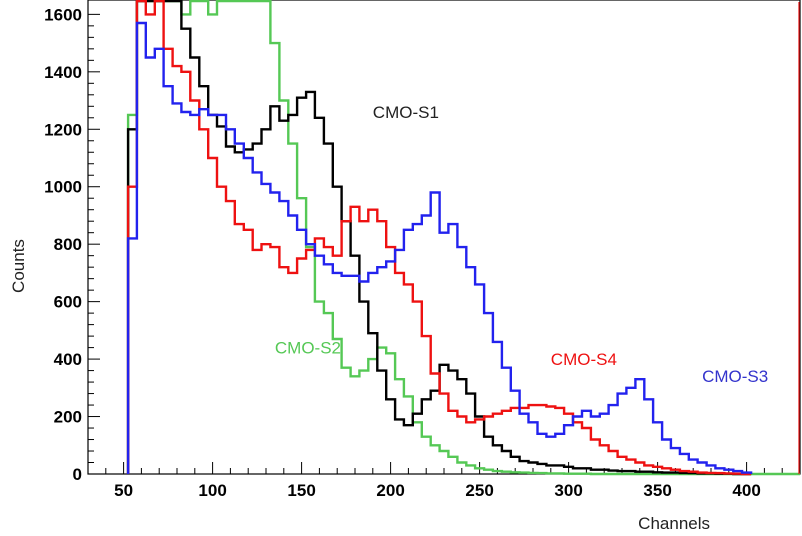  I want to click on x-tick-label: 100, so click(212, 490).